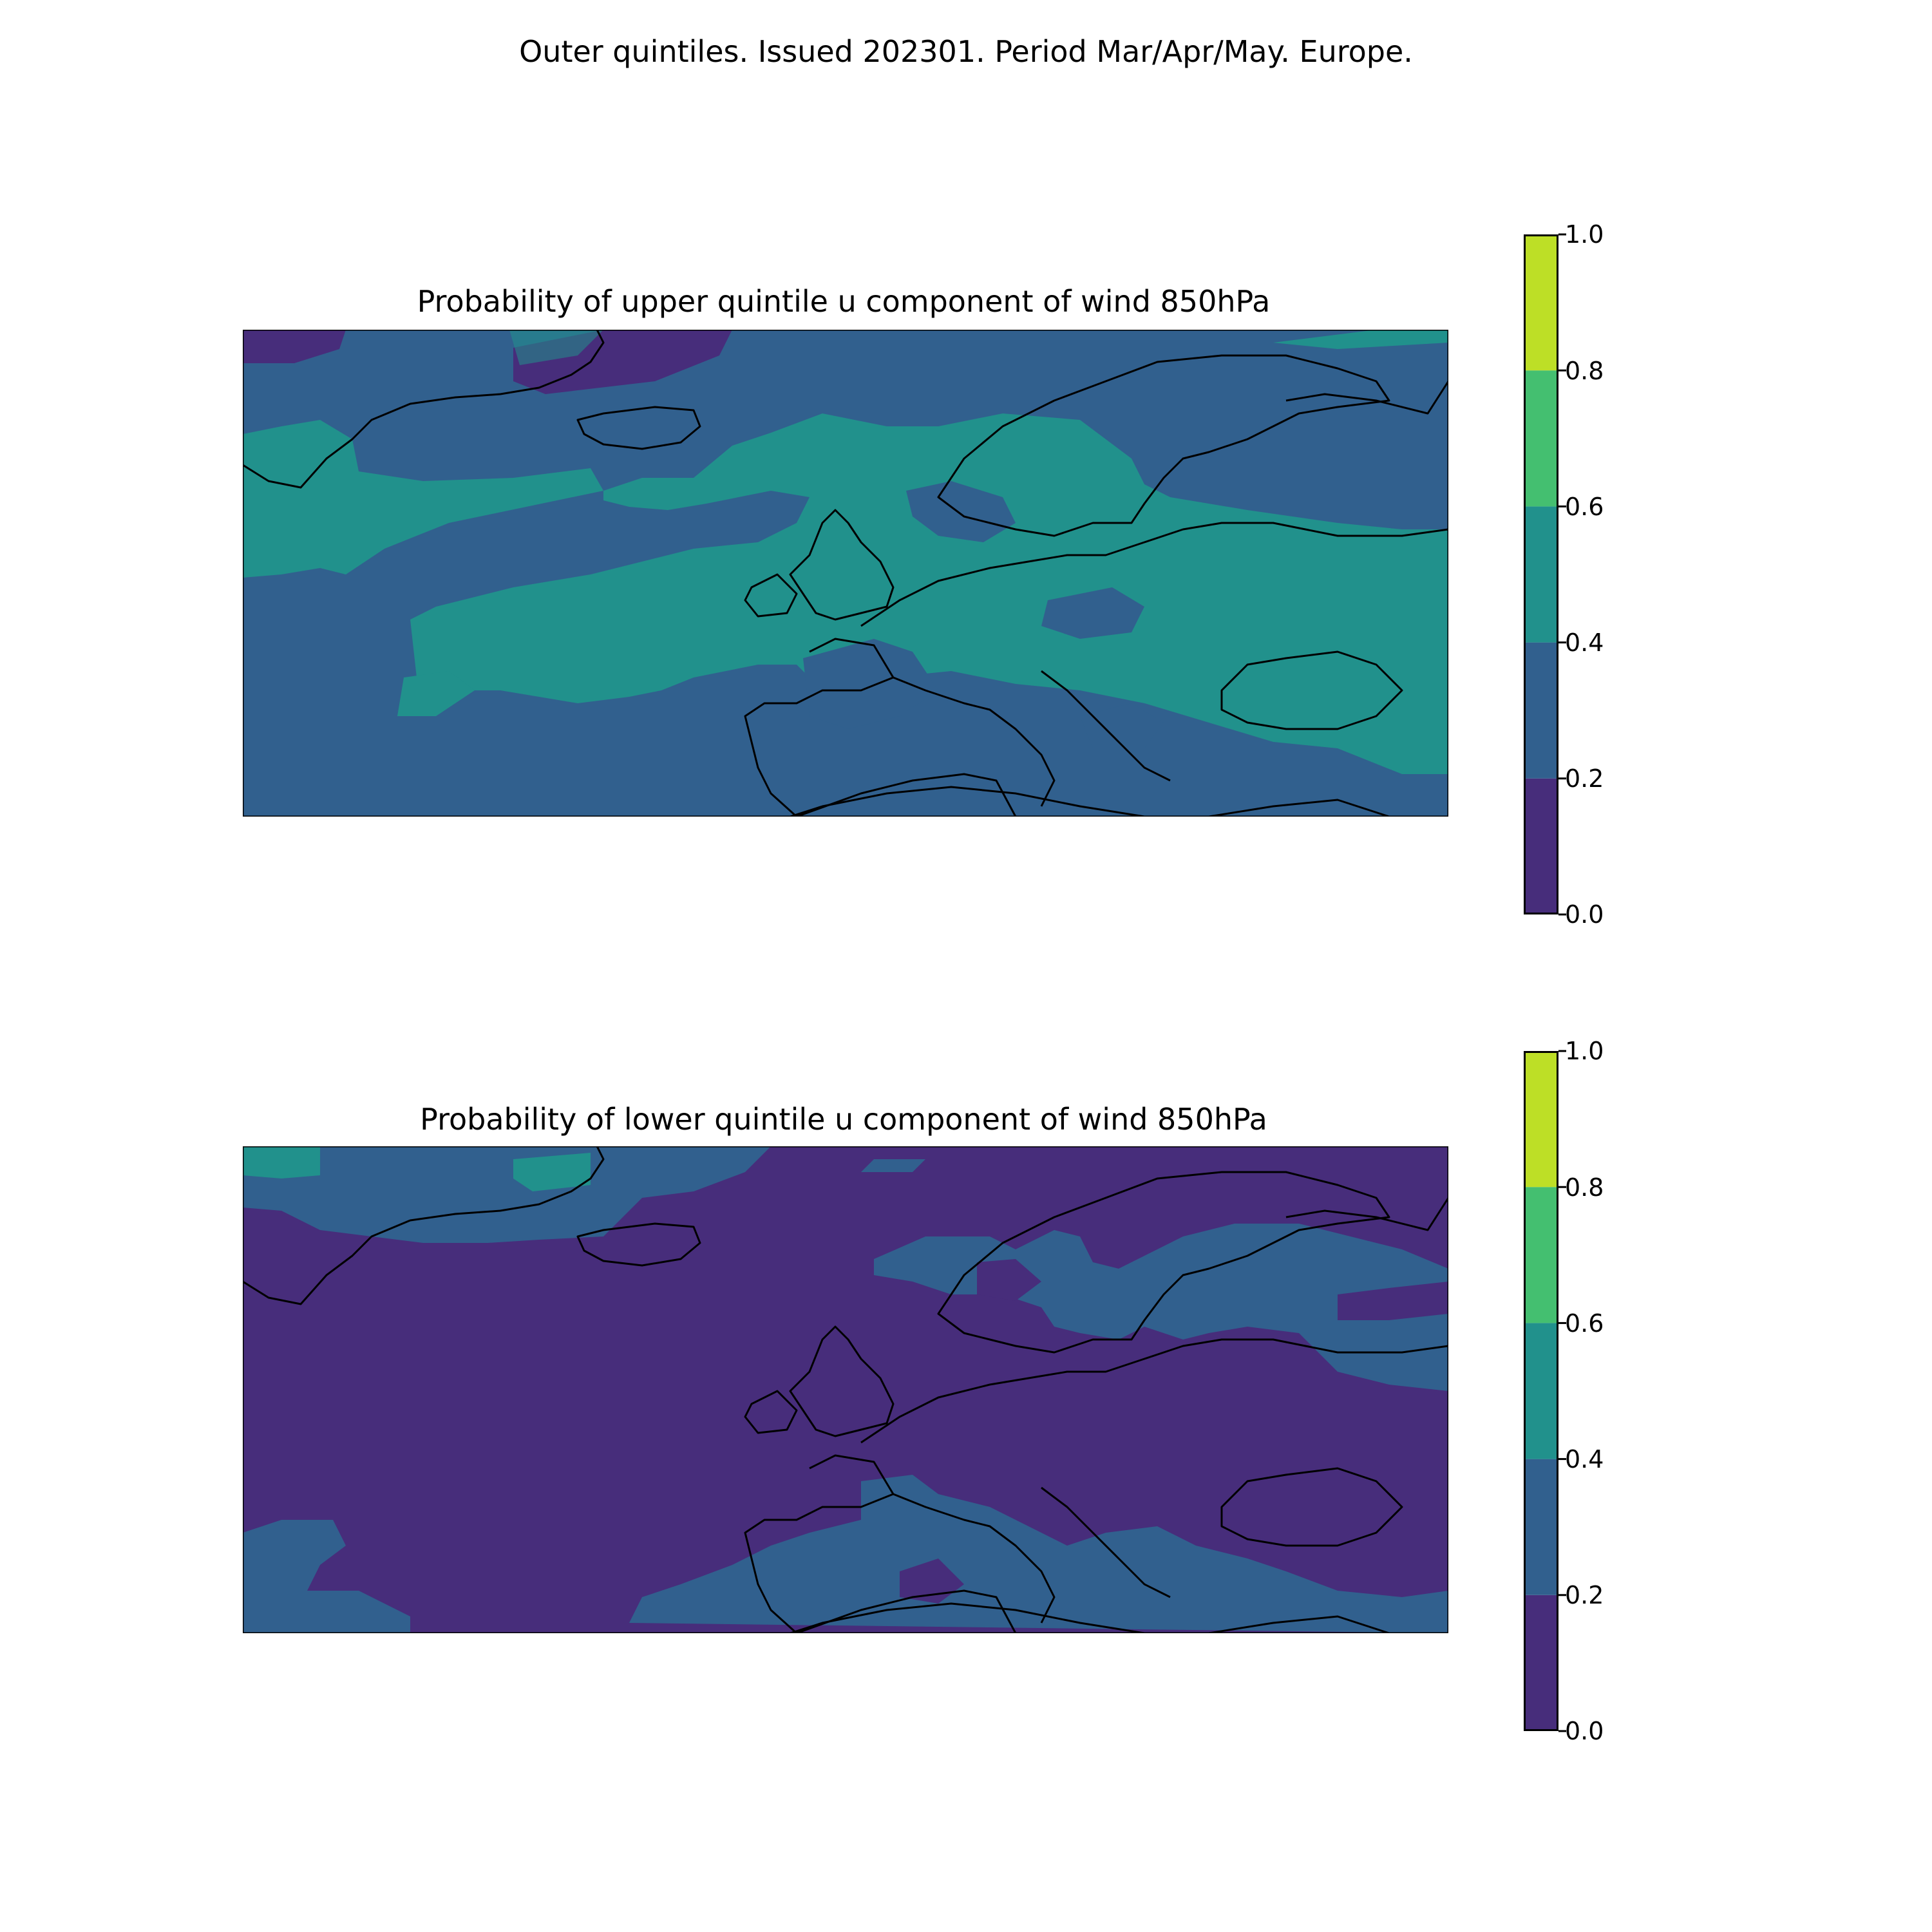 The width and height of the screenshot is (1932, 1932). I want to click on colorbar-lower-tick-1: 0.2, so click(1585, 1595).